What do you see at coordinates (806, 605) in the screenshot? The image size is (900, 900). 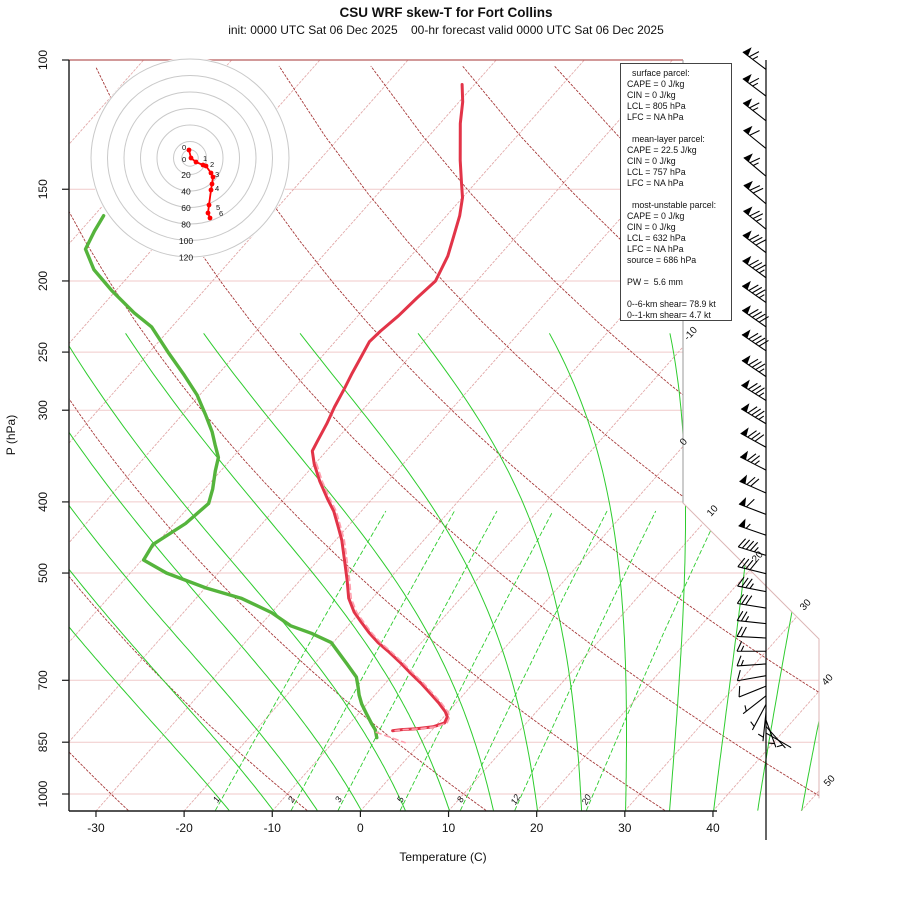 I see `isotherm-label: 30` at bounding box center [806, 605].